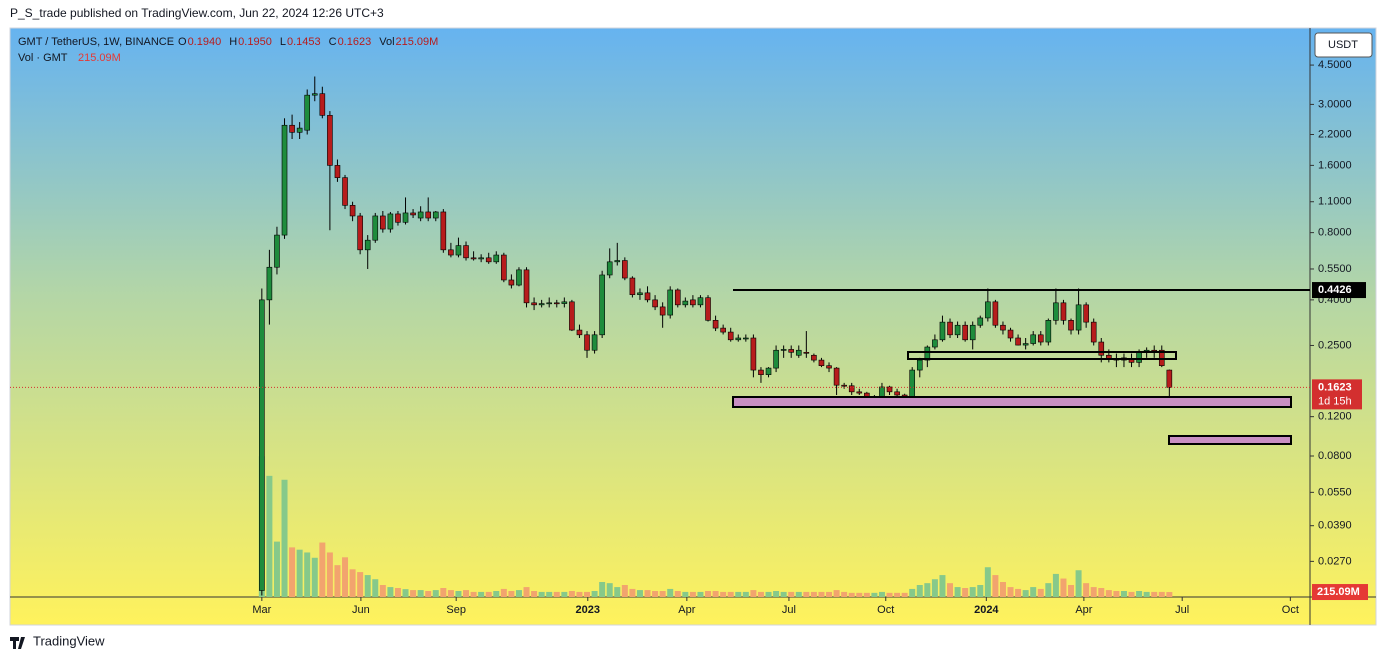 This screenshot has width=1386, height=665. What do you see at coordinates (304, 42) in the screenshot?
I see `legend-value: 0.1453` at bounding box center [304, 42].